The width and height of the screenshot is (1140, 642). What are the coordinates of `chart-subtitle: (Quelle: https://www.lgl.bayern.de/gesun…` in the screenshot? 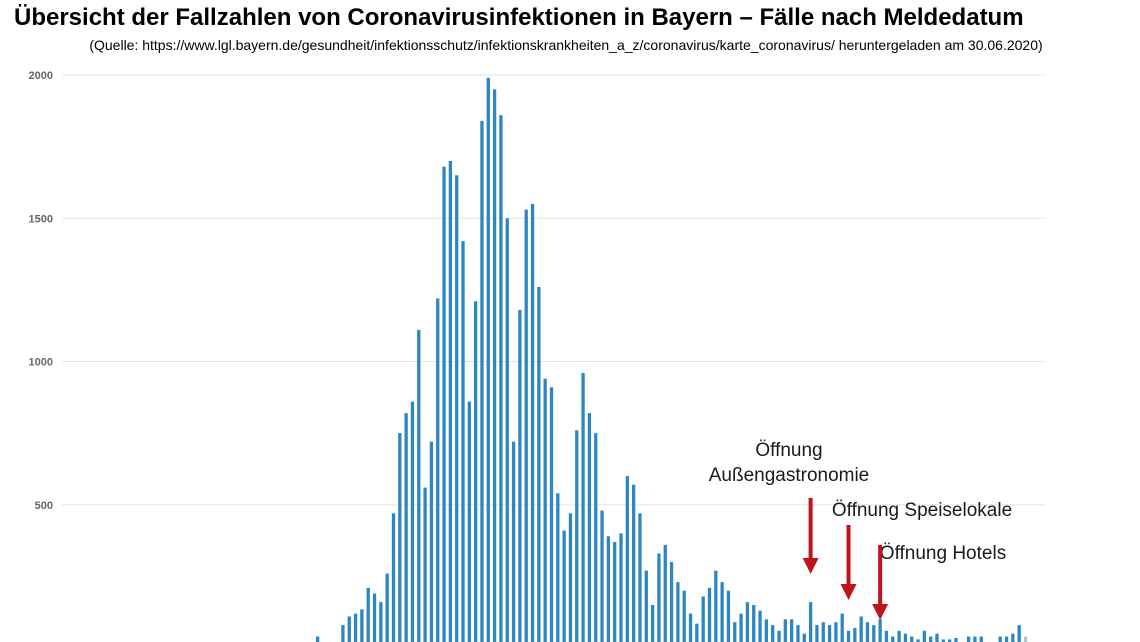 It's located at (566, 45).